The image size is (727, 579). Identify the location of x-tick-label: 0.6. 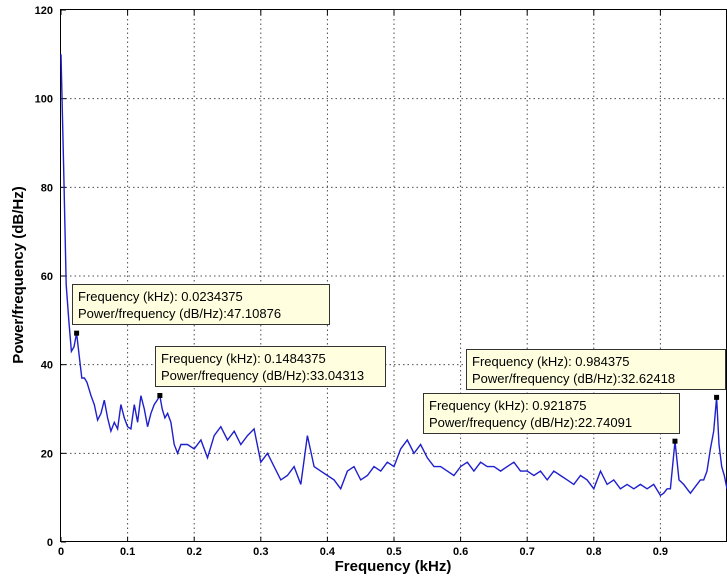
(460, 552).